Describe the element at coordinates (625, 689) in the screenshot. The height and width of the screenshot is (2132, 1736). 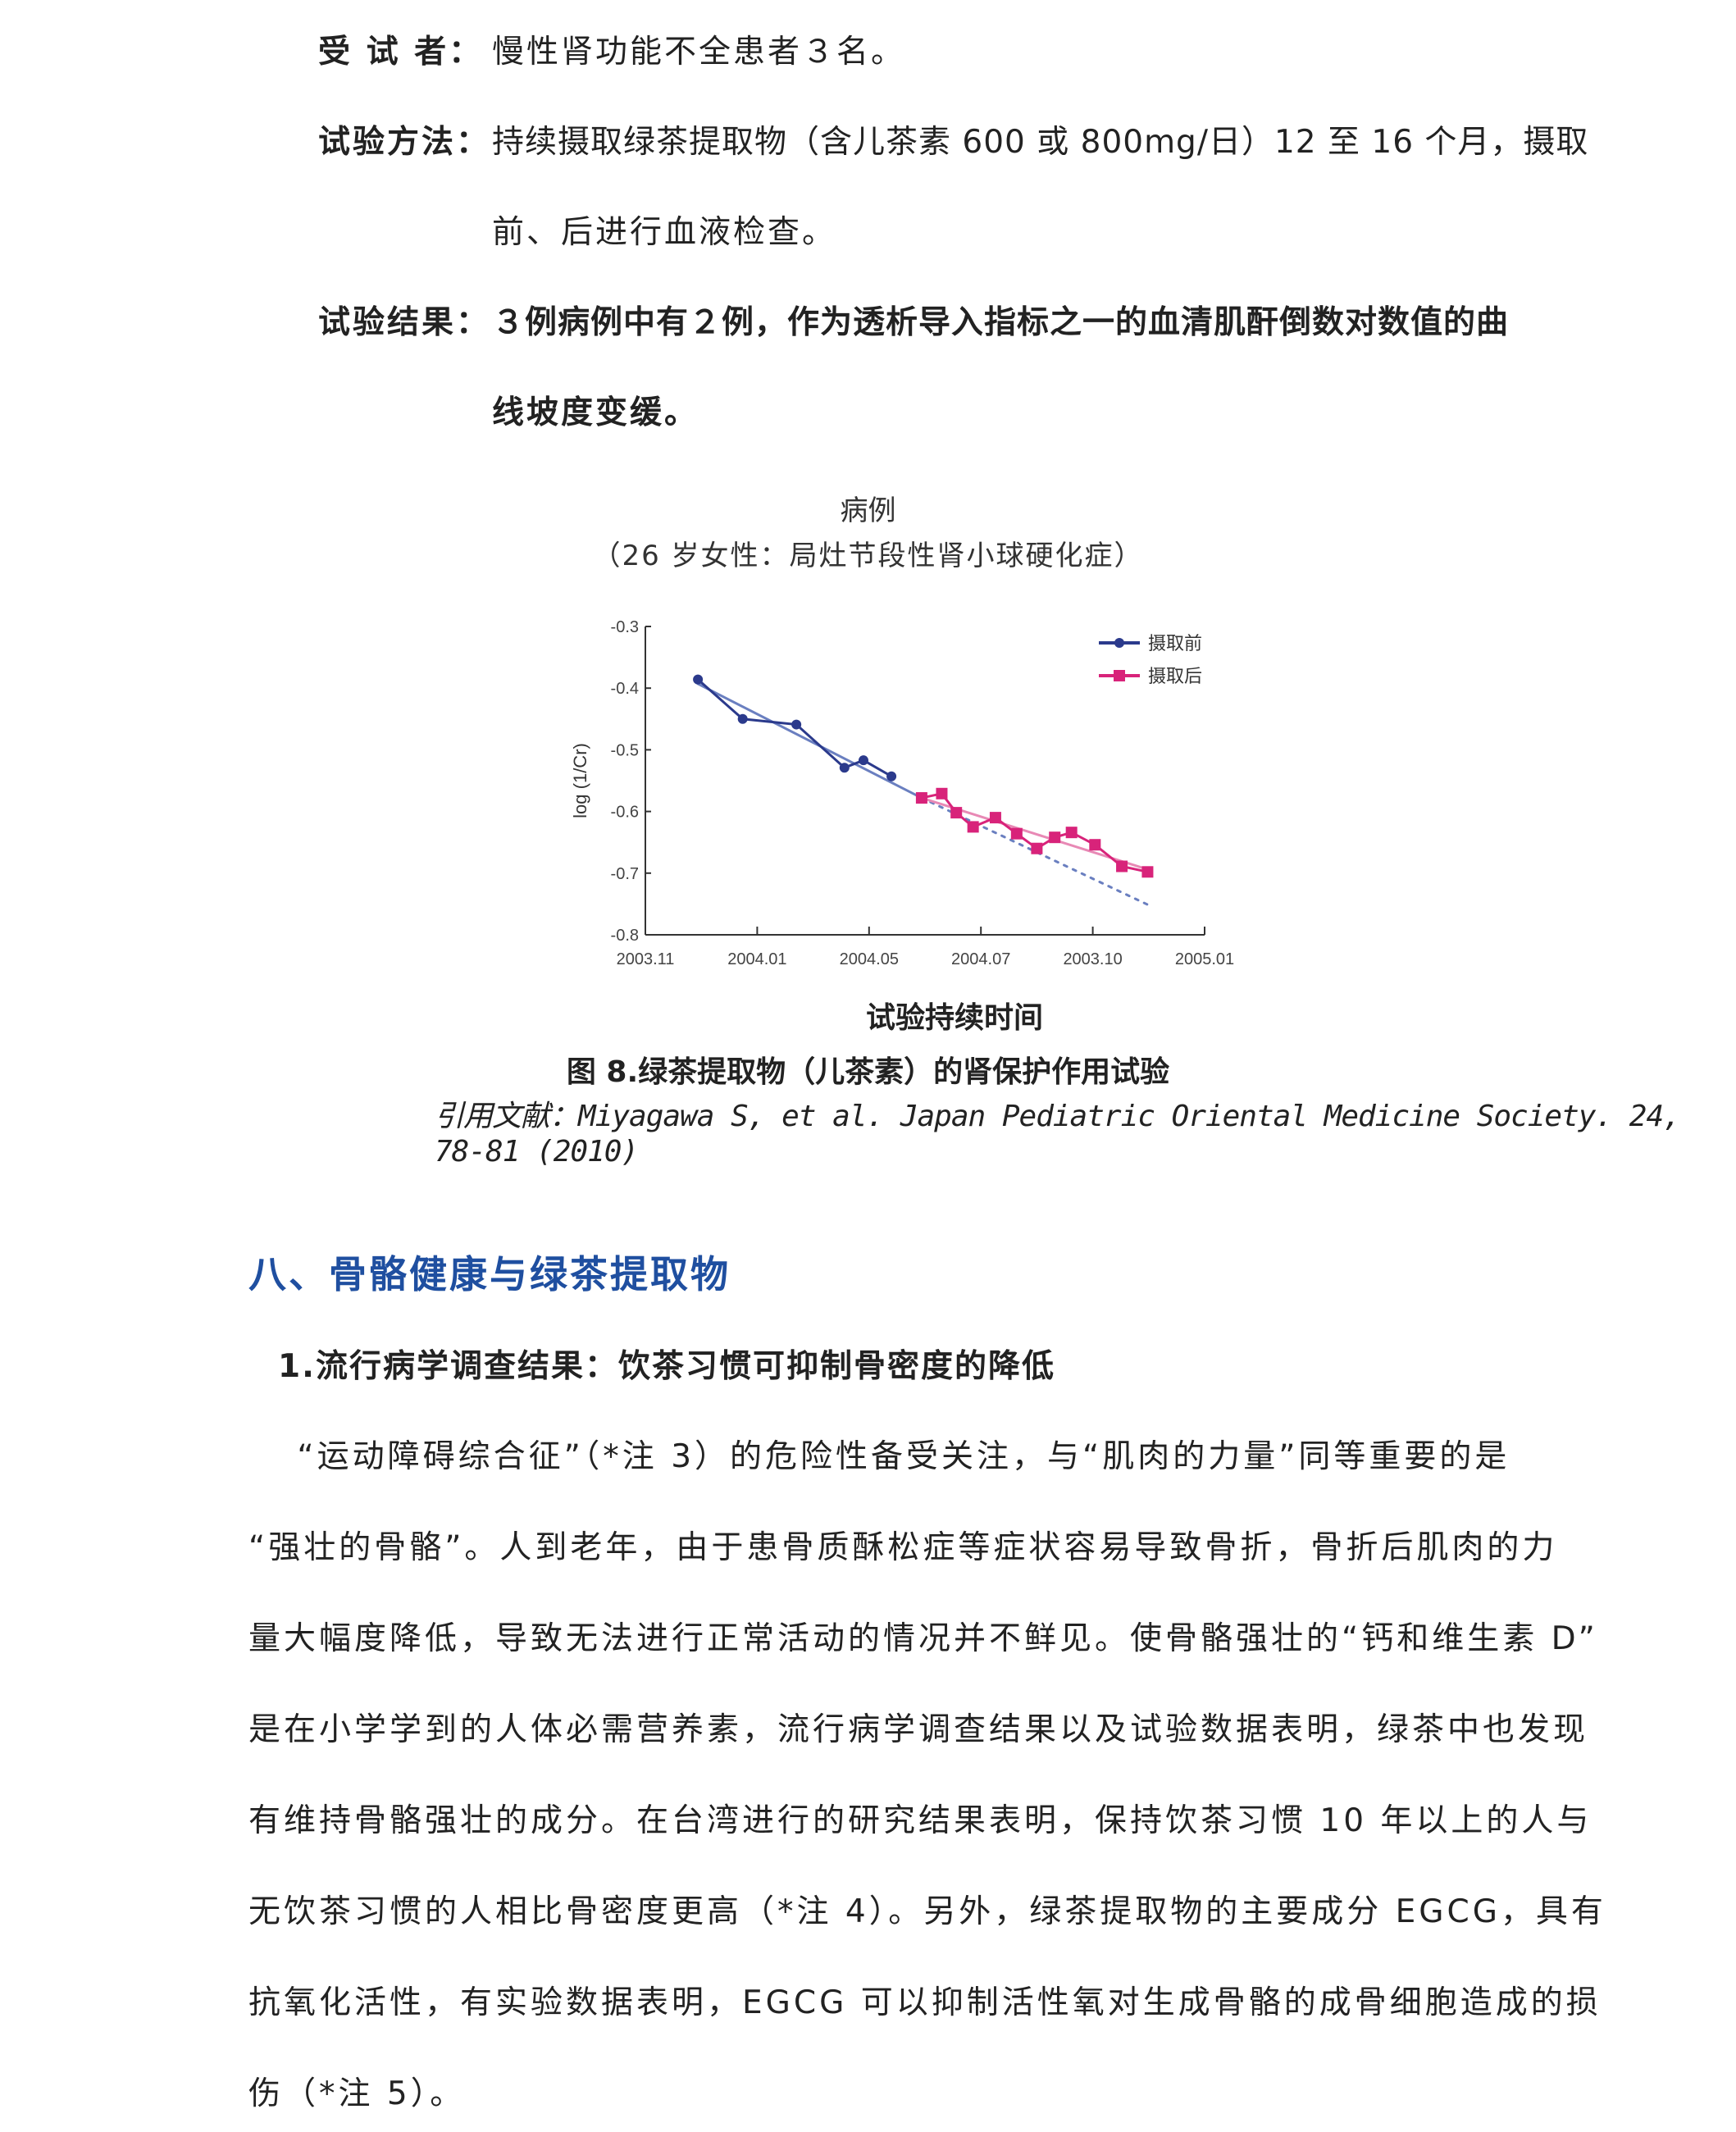
I see `y-tick-label: -0.4` at that location.